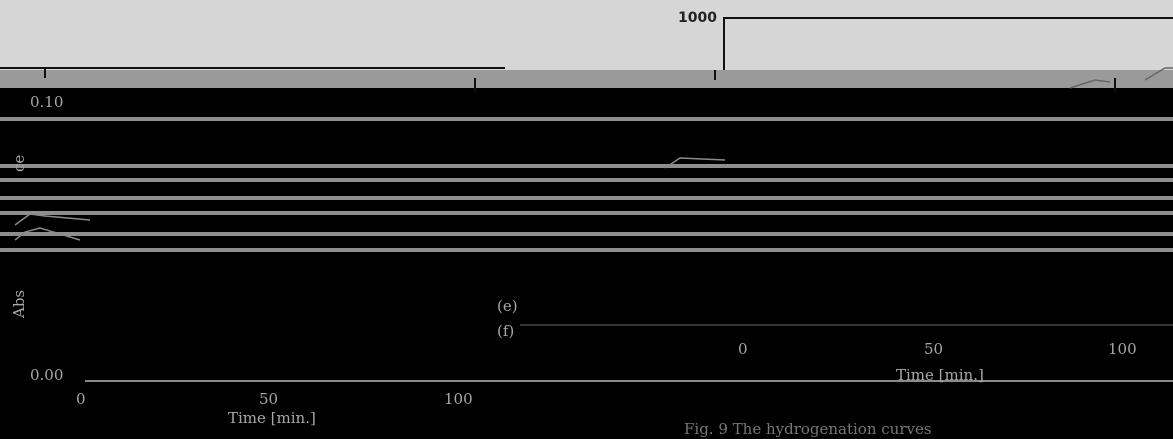 This screenshot has width=1173, height=439. I want to click on x-tick-100: 100, so click(458, 399).